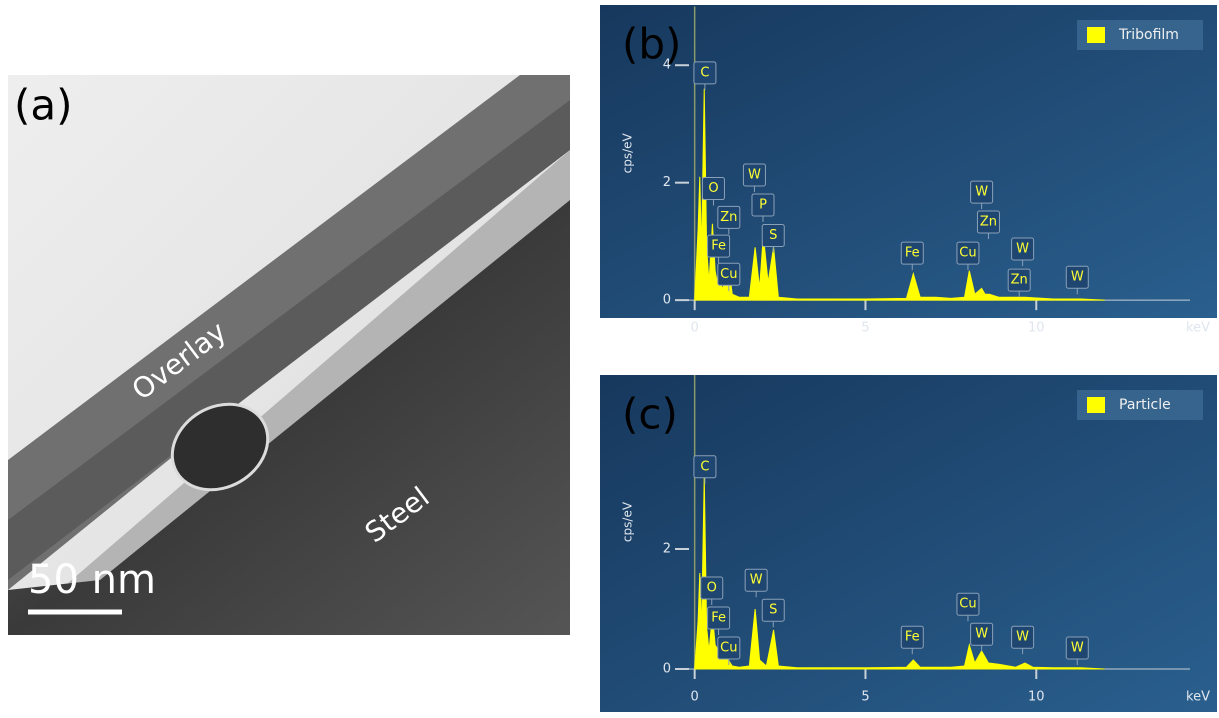  What do you see at coordinates (1145, 405) in the screenshot?
I see `legend-label: Particle` at bounding box center [1145, 405].